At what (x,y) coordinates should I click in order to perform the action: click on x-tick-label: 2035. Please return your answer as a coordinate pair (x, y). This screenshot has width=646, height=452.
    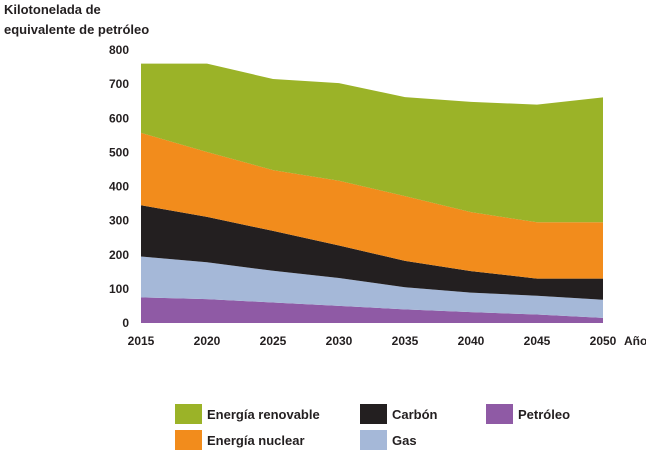
    Looking at the image, I should click on (405, 341).